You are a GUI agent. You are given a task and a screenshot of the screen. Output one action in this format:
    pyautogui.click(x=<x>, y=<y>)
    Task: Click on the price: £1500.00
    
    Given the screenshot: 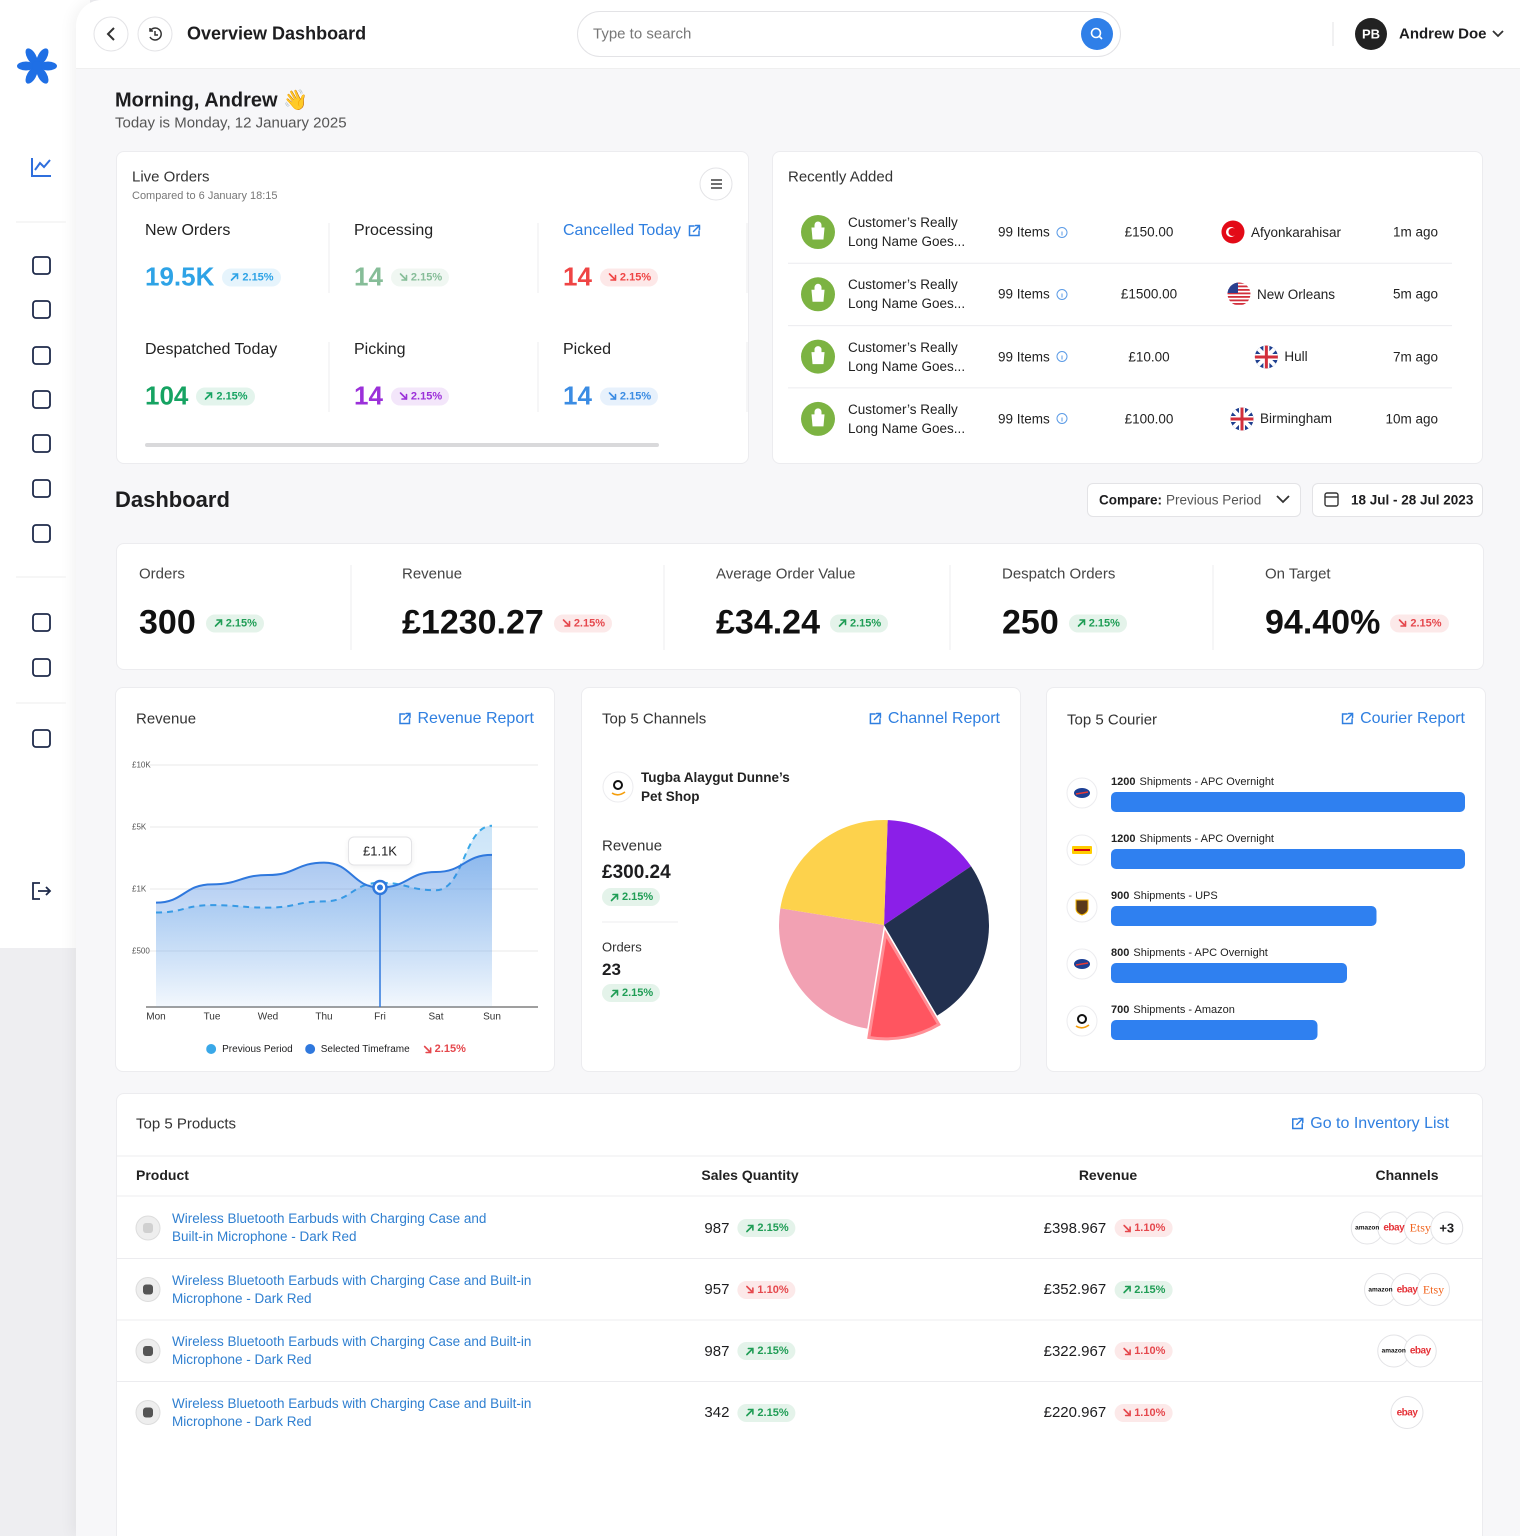 What is the action you would take?
    pyautogui.click(x=1149, y=294)
    